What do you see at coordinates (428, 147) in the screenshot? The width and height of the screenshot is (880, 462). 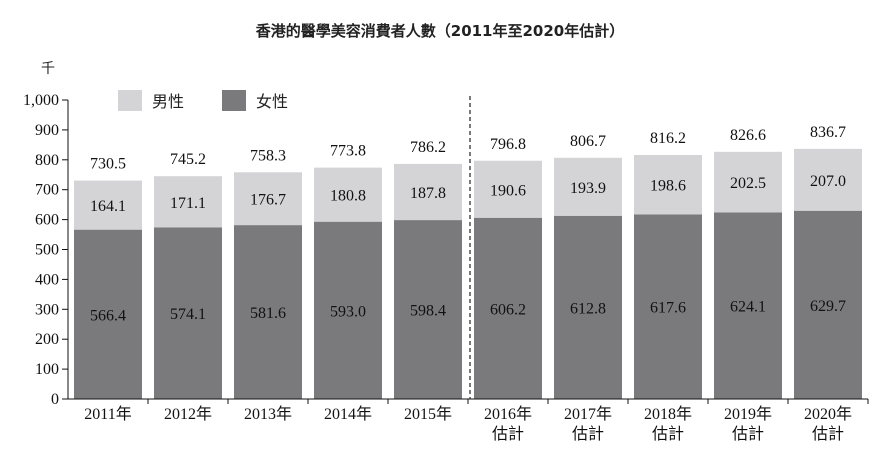 I see `data-label-total: 786.2` at bounding box center [428, 147].